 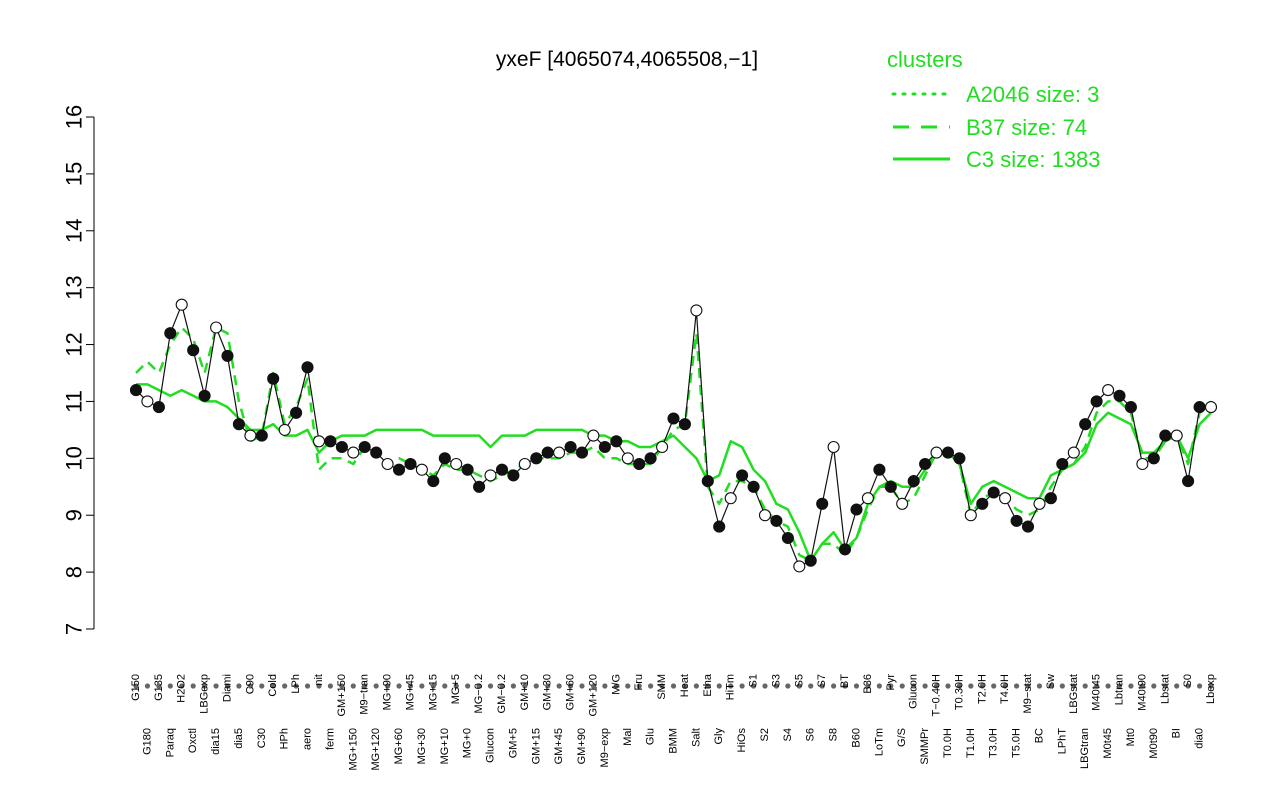 What do you see at coordinates (159, 687) in the screenshot?
I see `x-tick-label: G135` at bounding box center [159, 687].